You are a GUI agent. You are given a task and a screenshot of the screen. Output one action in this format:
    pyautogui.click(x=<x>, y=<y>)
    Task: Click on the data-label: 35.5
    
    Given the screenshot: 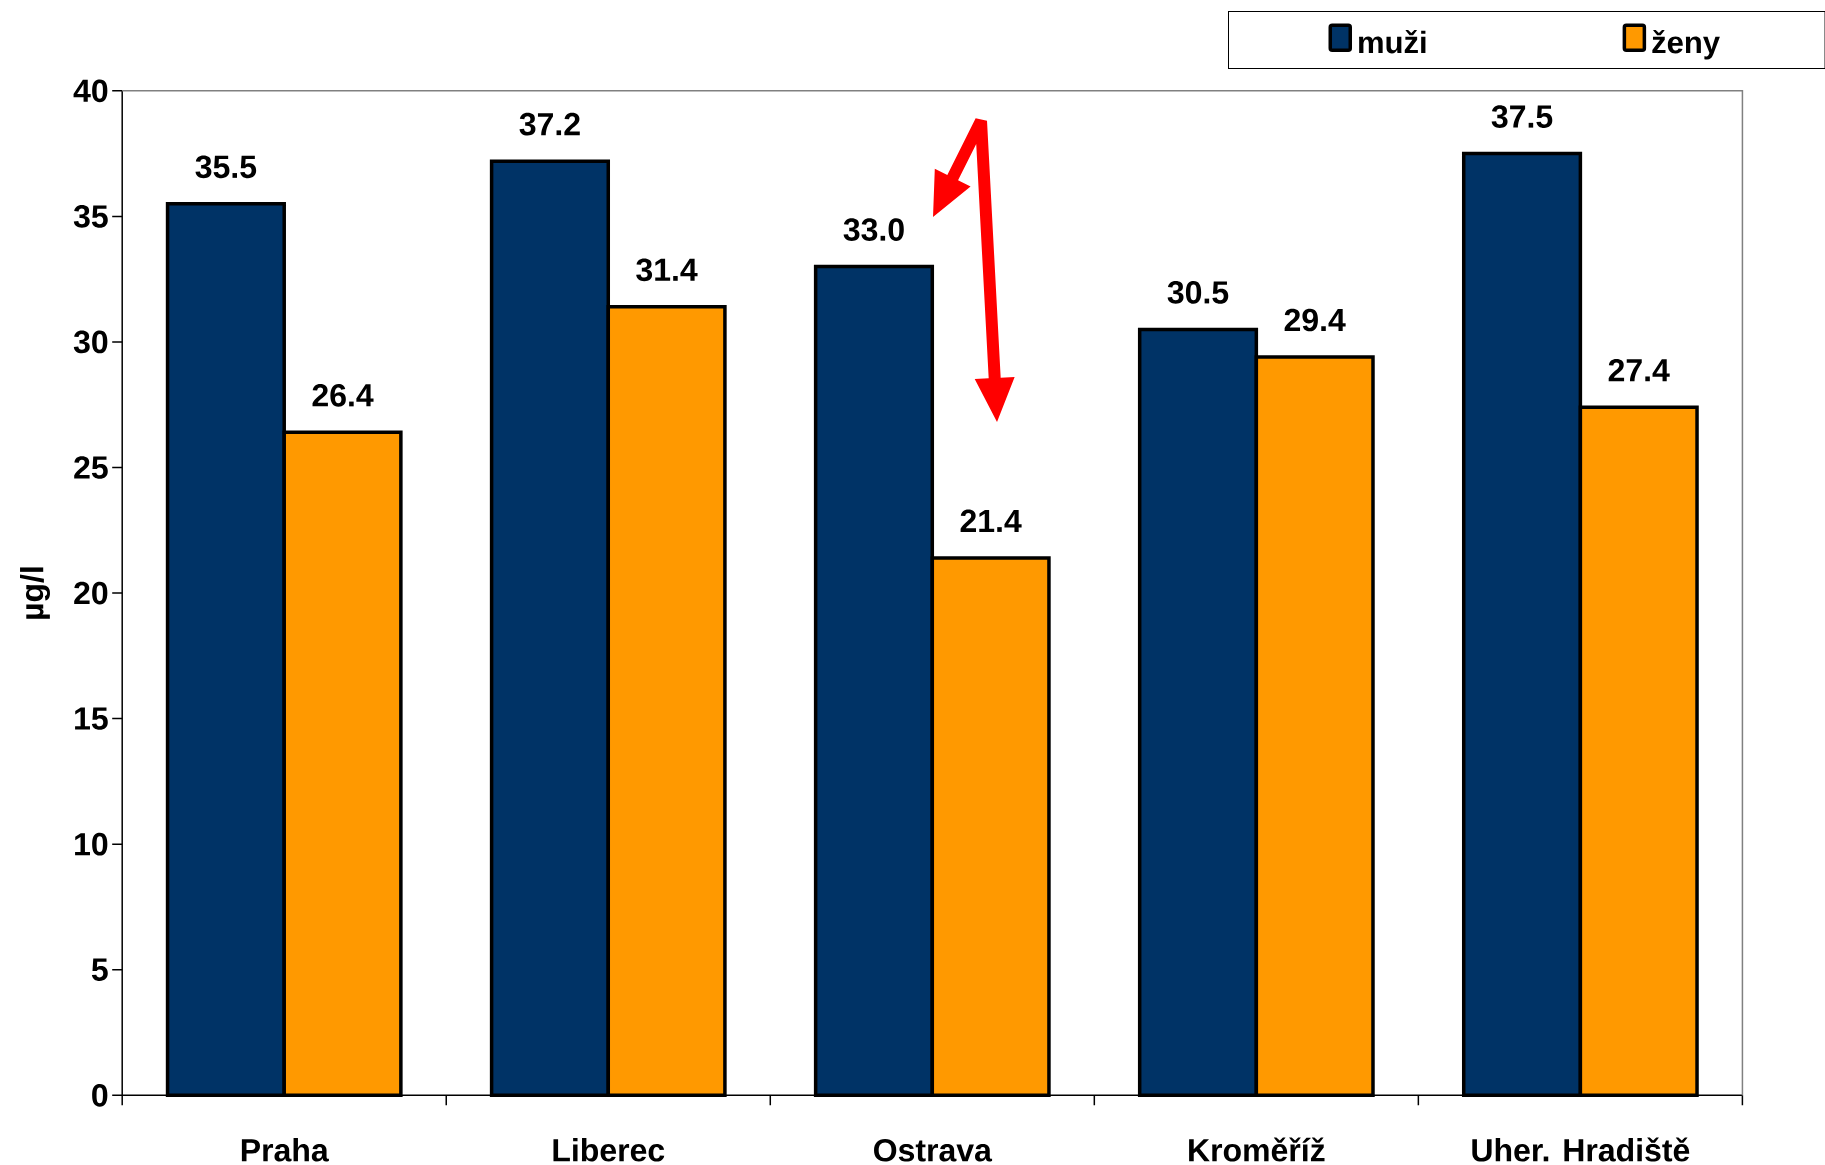 What is the action you would take?
    pyautogui.click(x=226, y=167)
    